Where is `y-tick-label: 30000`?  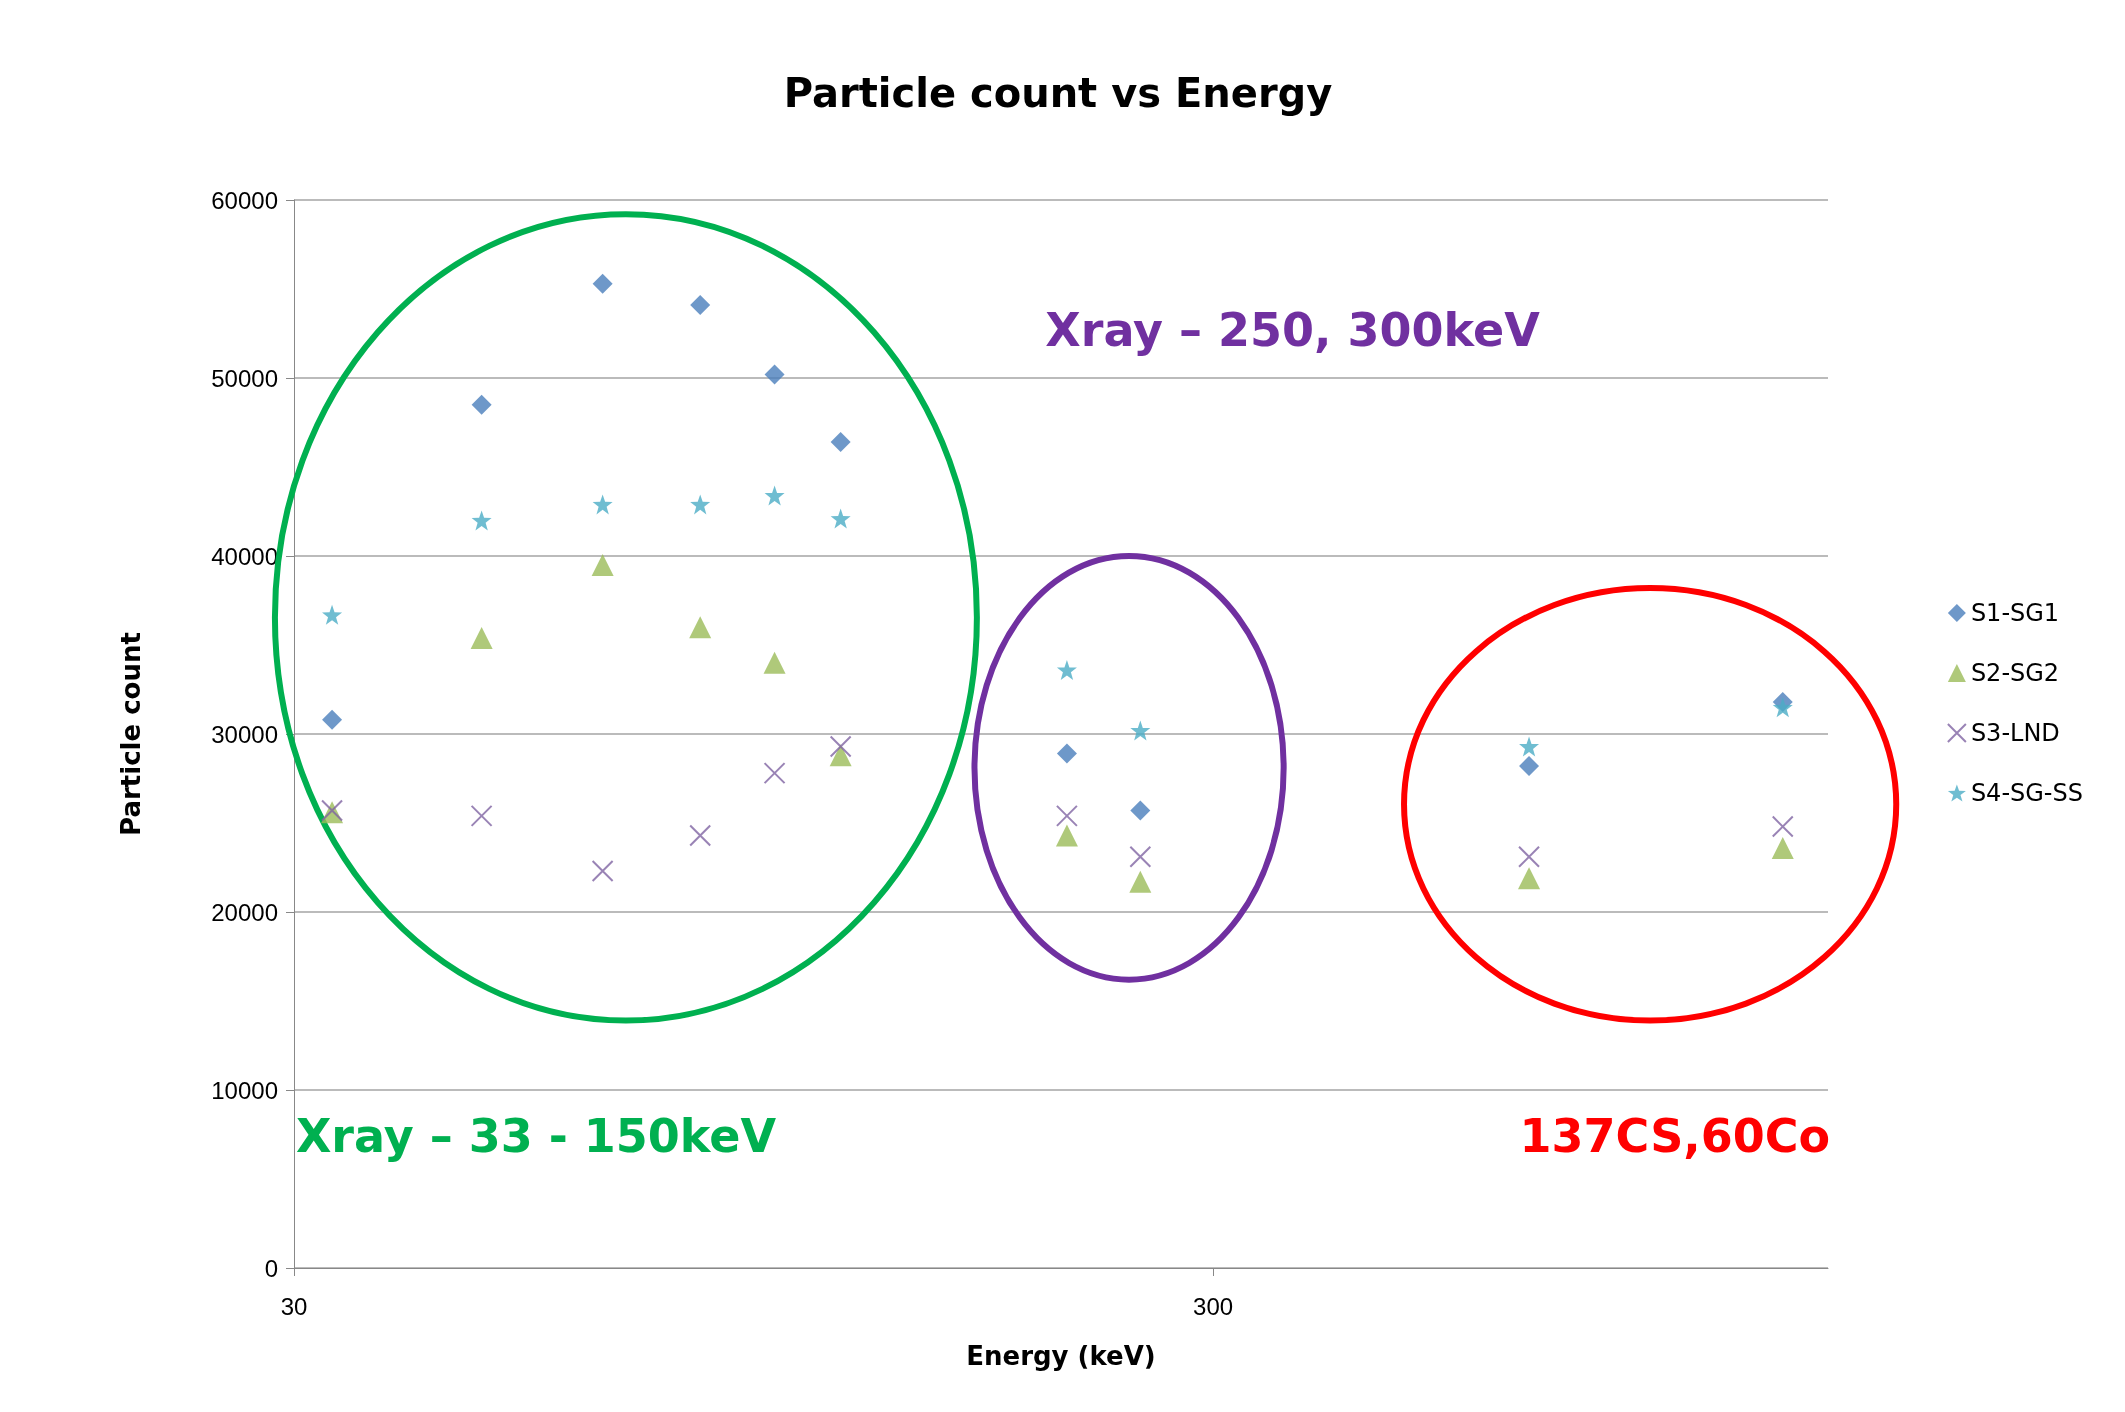
y-tick-label: 30000 is located at coordinates (244, 734).